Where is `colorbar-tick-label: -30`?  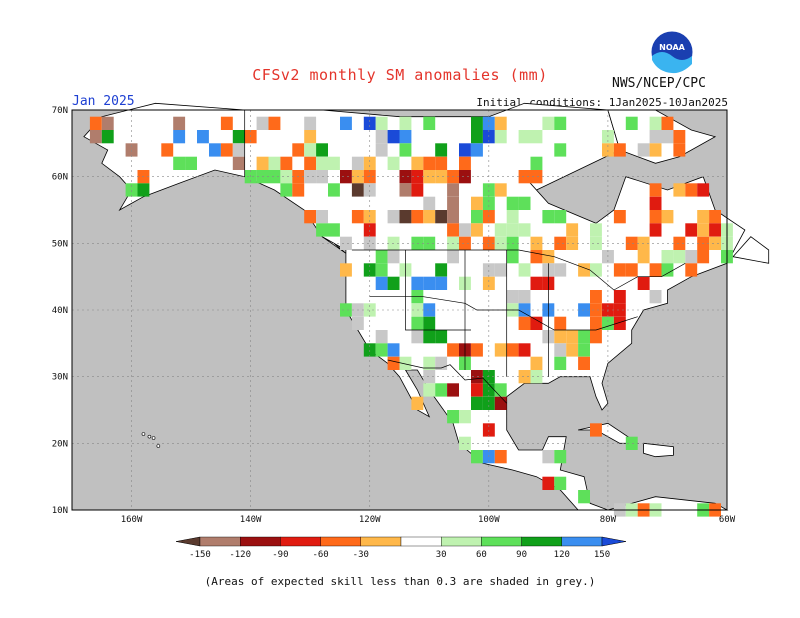
colorbar-tick-label: -30 is located at coordinates (361, 555).